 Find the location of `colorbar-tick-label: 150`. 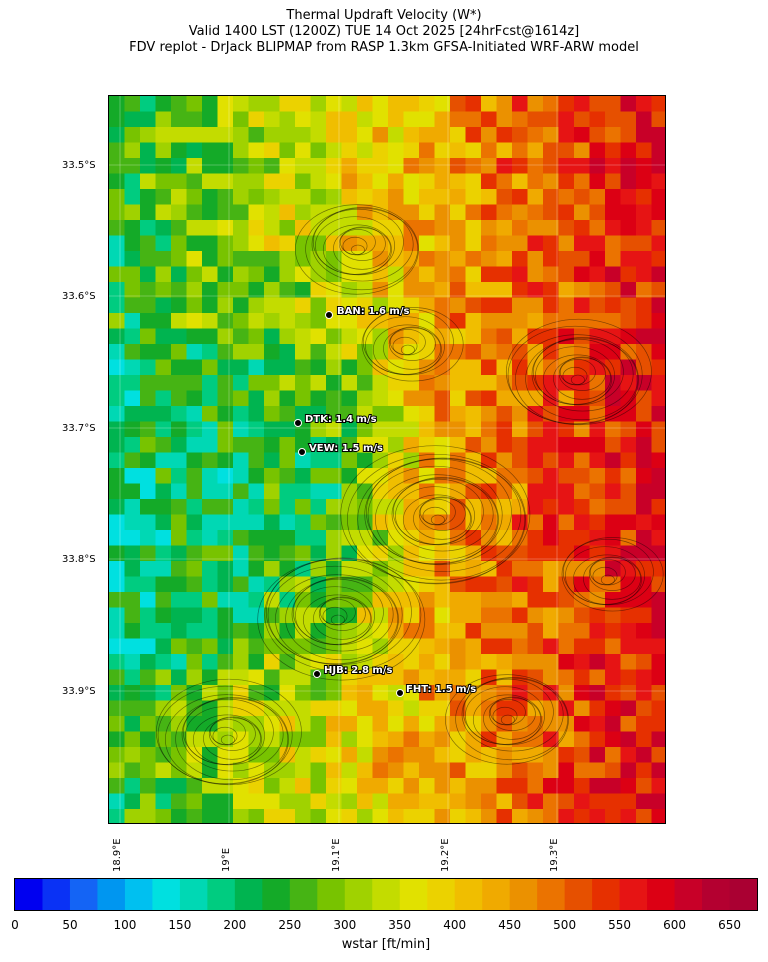

colorbar-tick-label: 150 is located at coordinates (180, 925).